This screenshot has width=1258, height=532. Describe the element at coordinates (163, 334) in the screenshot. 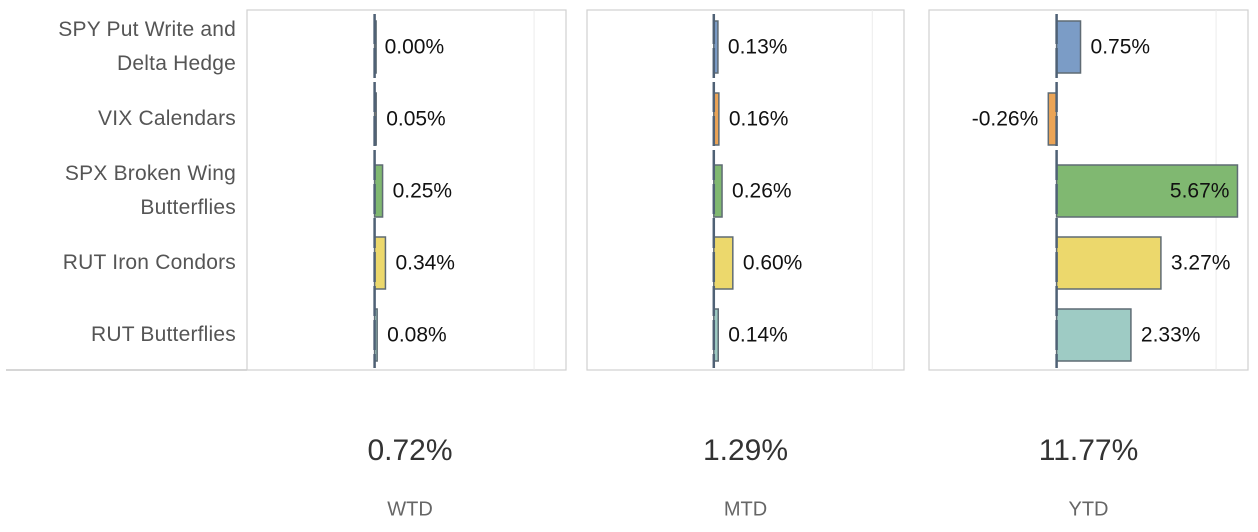

I see `category-label: RUT Butterflies` at that location.